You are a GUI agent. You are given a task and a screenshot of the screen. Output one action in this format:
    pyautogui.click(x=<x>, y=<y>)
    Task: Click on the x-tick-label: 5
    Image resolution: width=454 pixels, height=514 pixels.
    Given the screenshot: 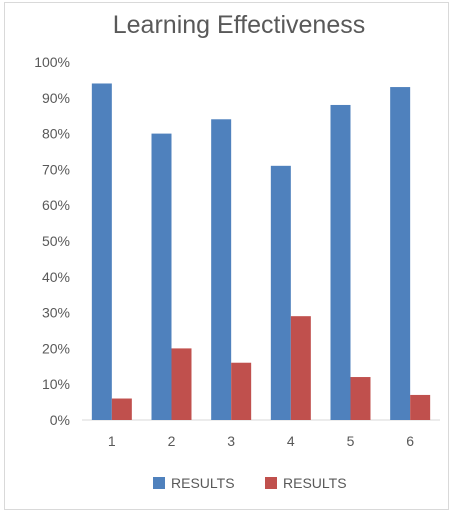 What is the action you would take?
    pyautogui.click(x=351, y=441)
    